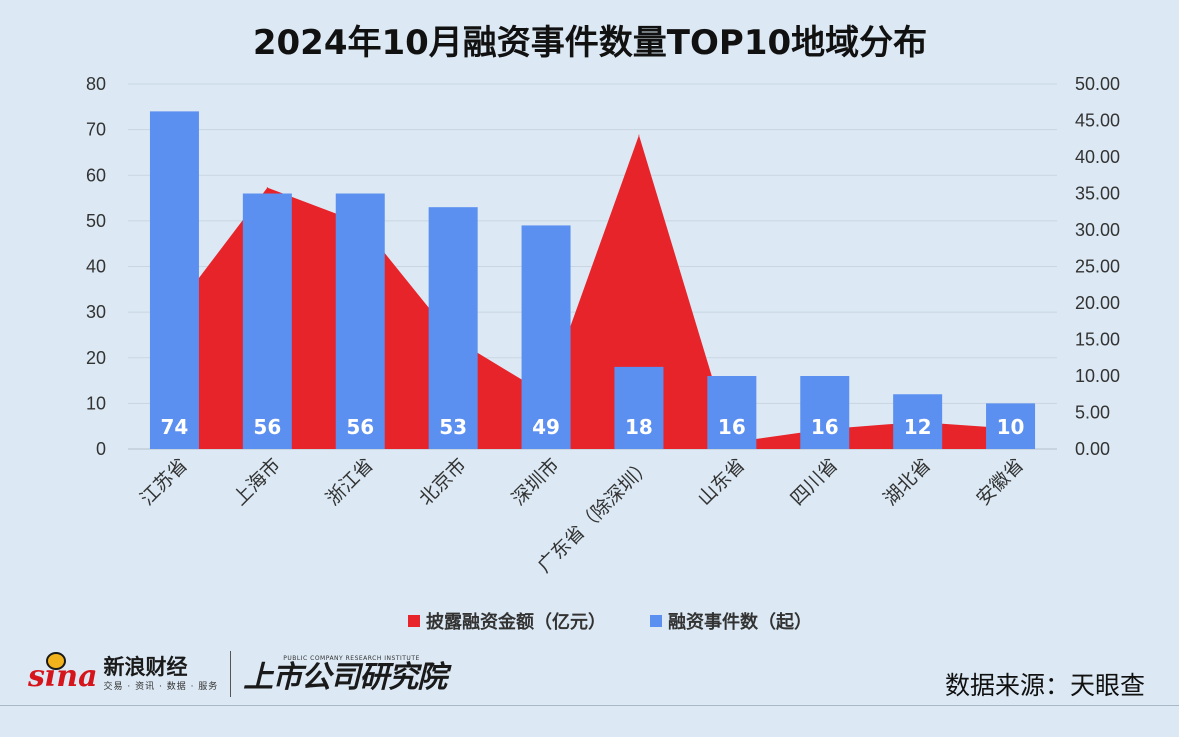  Describe the element at coordinates (345, 677) in the screenshot. I see `institute-chinese-name: 上市公司研究院` at that location.